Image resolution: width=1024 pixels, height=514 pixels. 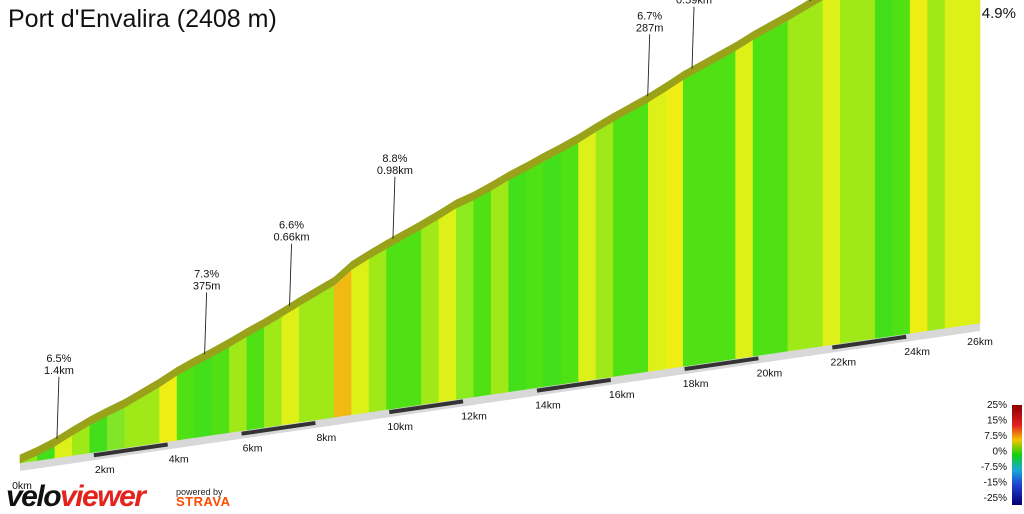 I want to click on x-tick-label: 14km, so click(x=548, y=406).